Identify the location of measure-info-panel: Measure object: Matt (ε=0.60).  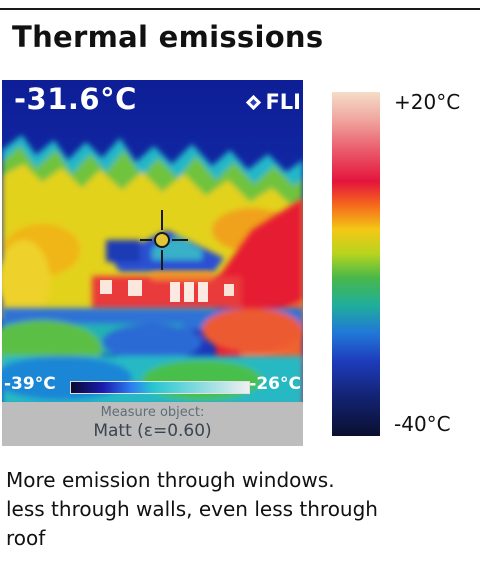
(152, 424).